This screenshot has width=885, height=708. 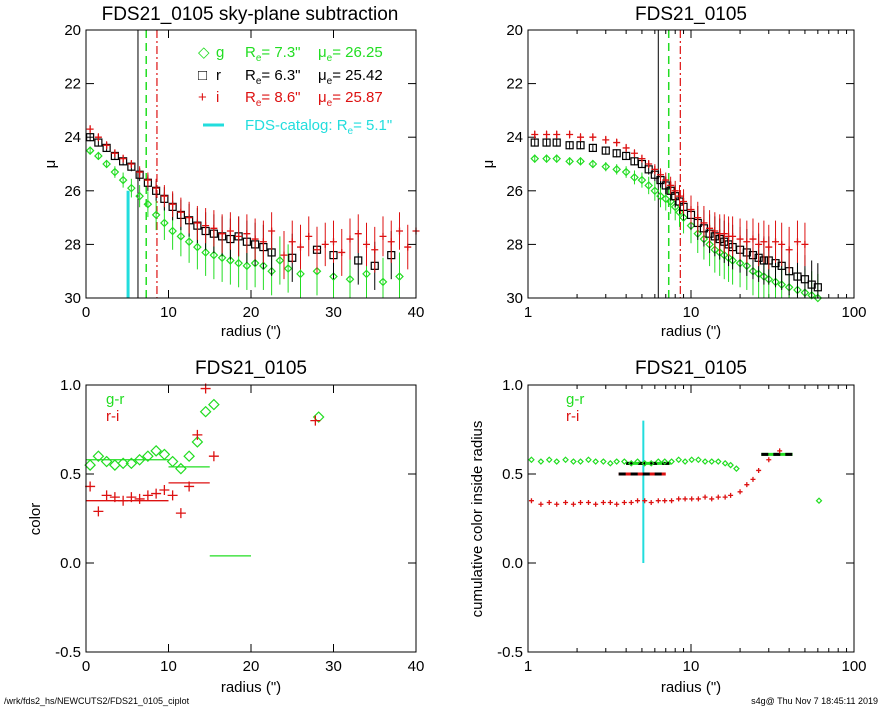 I want to click on y-axis-label: color, so click(x=35, y=519).